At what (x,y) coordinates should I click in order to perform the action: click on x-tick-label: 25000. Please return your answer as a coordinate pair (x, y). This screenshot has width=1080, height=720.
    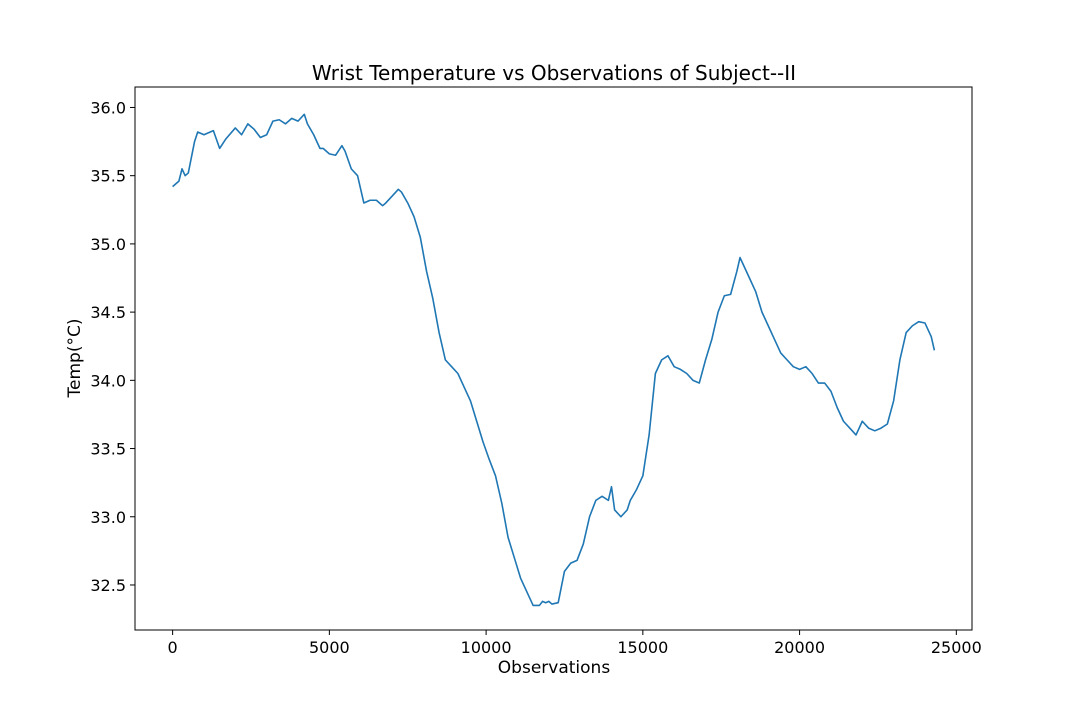
    Looking at the image, I should click on (956, 647).